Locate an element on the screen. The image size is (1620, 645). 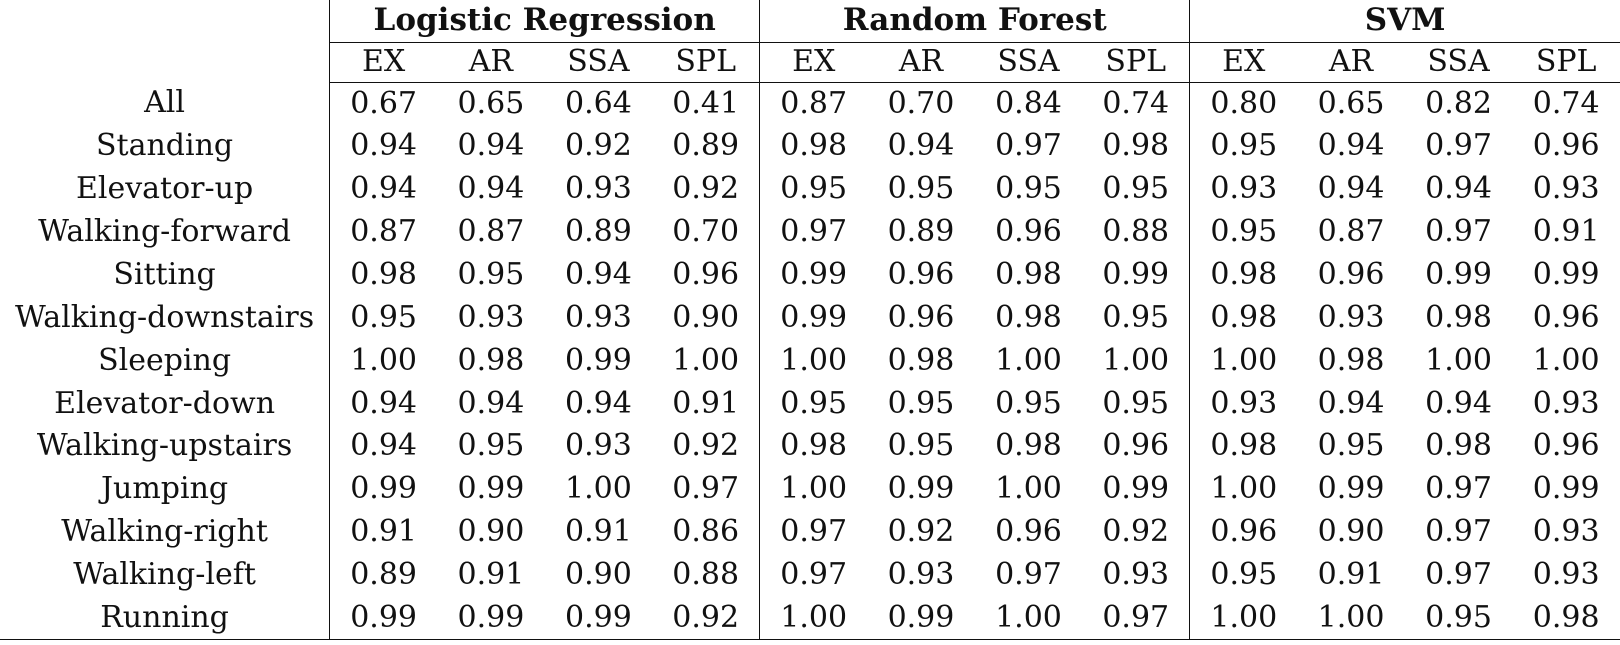
row-label: Elevator-down is located at coordinates (165, 403).